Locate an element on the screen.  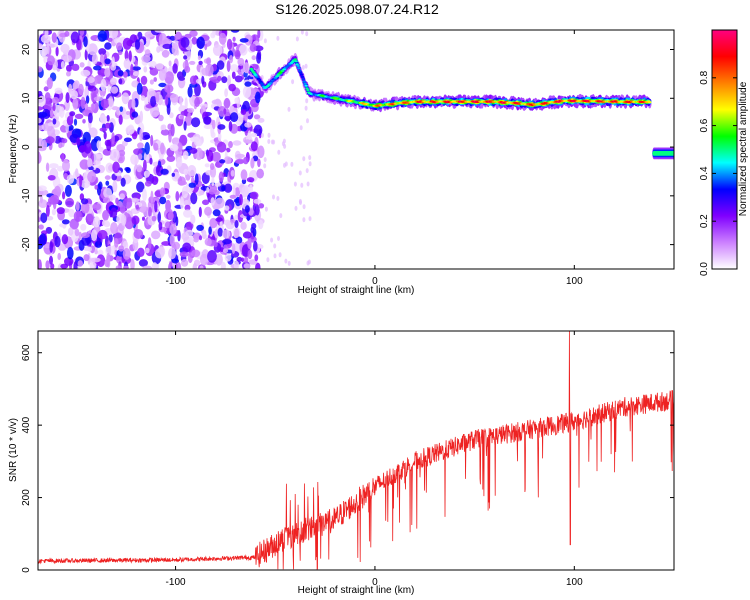
snr-xlabel: Height of straight line (km) is located at coordinates (356, 590).